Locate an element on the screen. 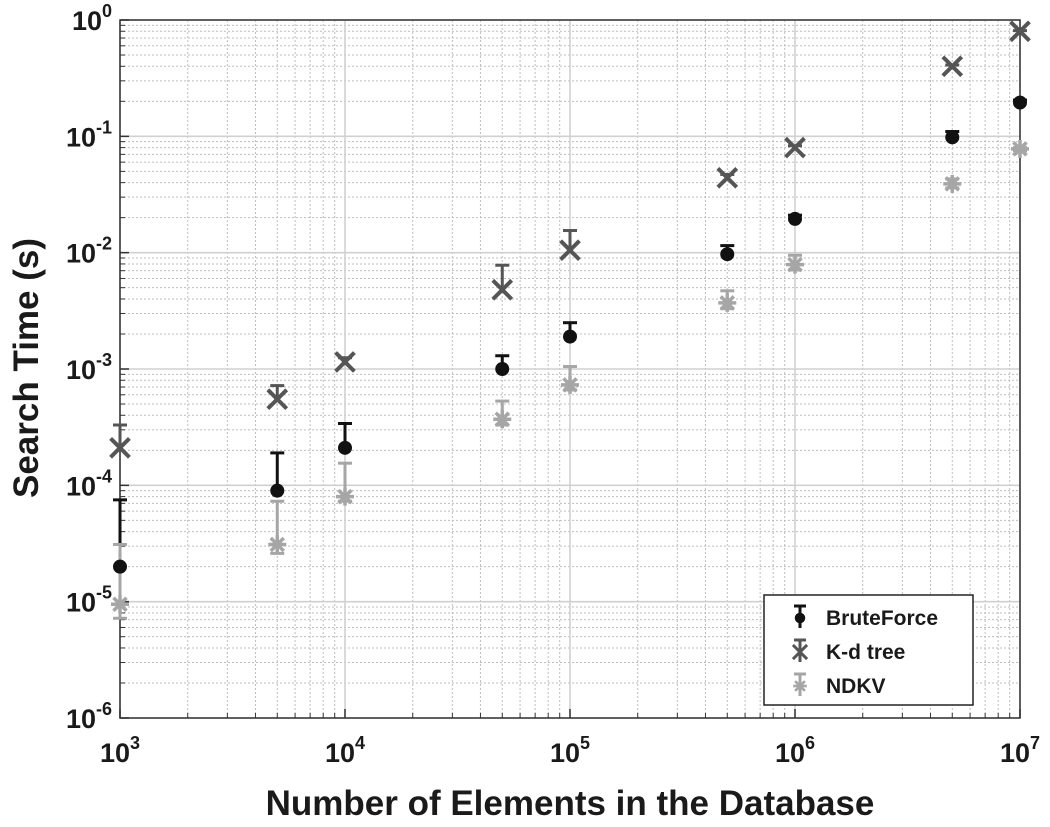  legend: BruteForce K-d tree NDKV is located at coordinates (868, 650).